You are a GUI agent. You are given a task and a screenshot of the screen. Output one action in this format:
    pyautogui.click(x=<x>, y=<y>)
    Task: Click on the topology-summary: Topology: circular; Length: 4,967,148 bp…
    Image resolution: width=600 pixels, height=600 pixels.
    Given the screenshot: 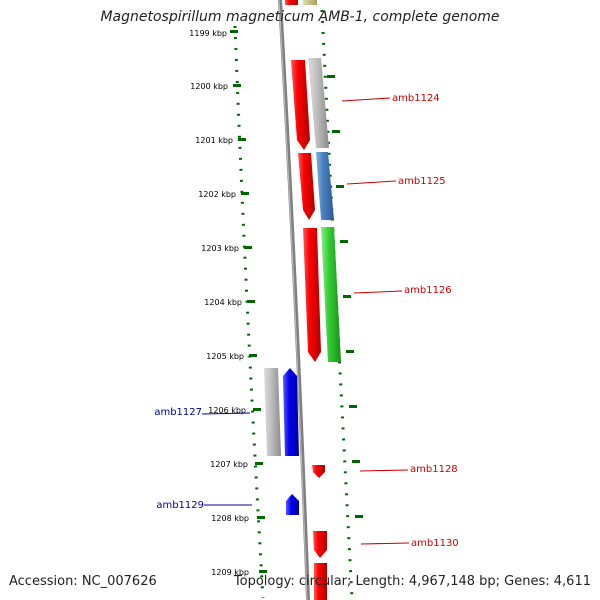 What is the action you would take?
    pyautogui.click(x=412, y=581)
    